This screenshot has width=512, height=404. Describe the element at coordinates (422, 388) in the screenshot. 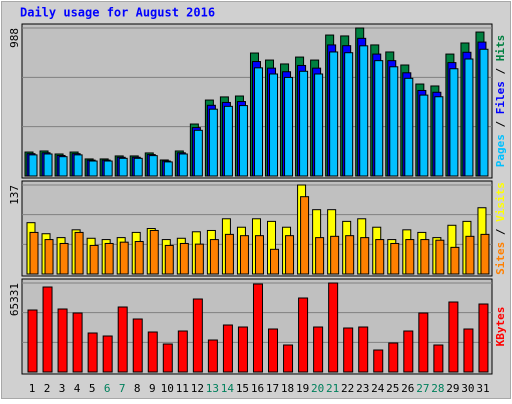

I see `x-tick-label: 27` at that location.